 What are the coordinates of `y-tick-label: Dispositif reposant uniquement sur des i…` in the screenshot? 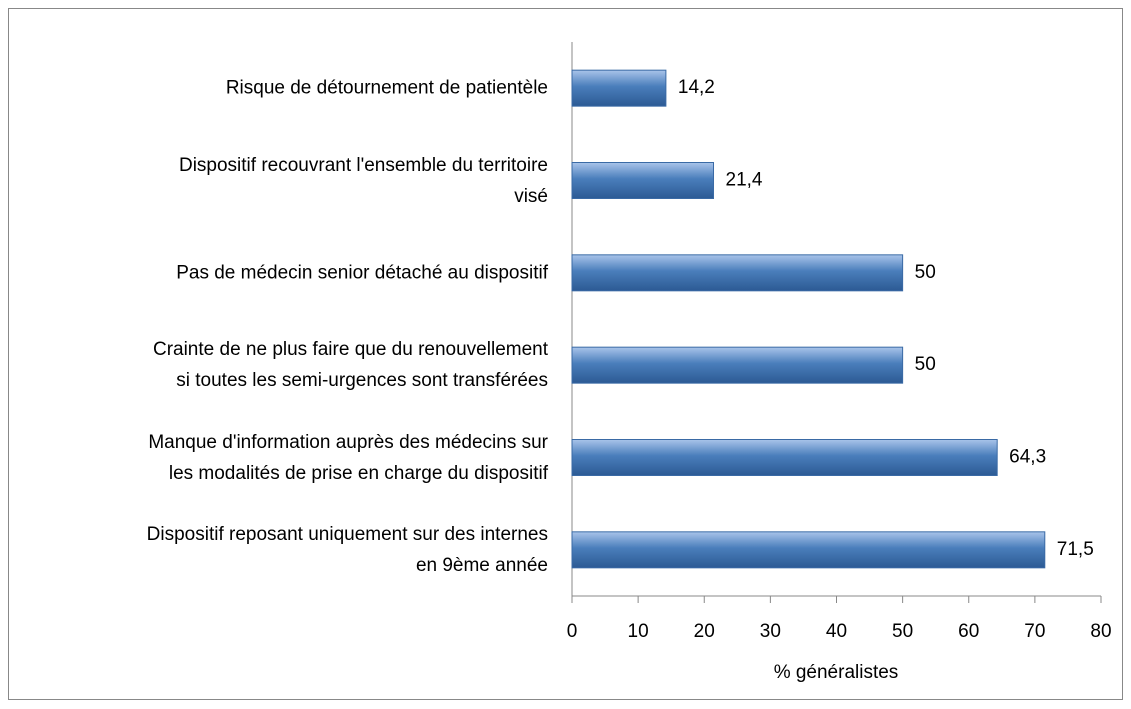 It's located at (347, 549).